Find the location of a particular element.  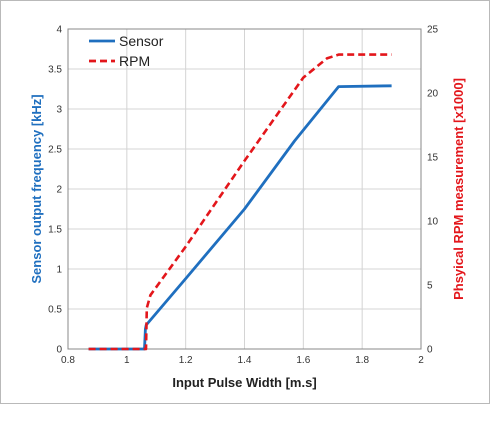

y-left-tick-label: 3.5 is located at coordinates (55, 70).